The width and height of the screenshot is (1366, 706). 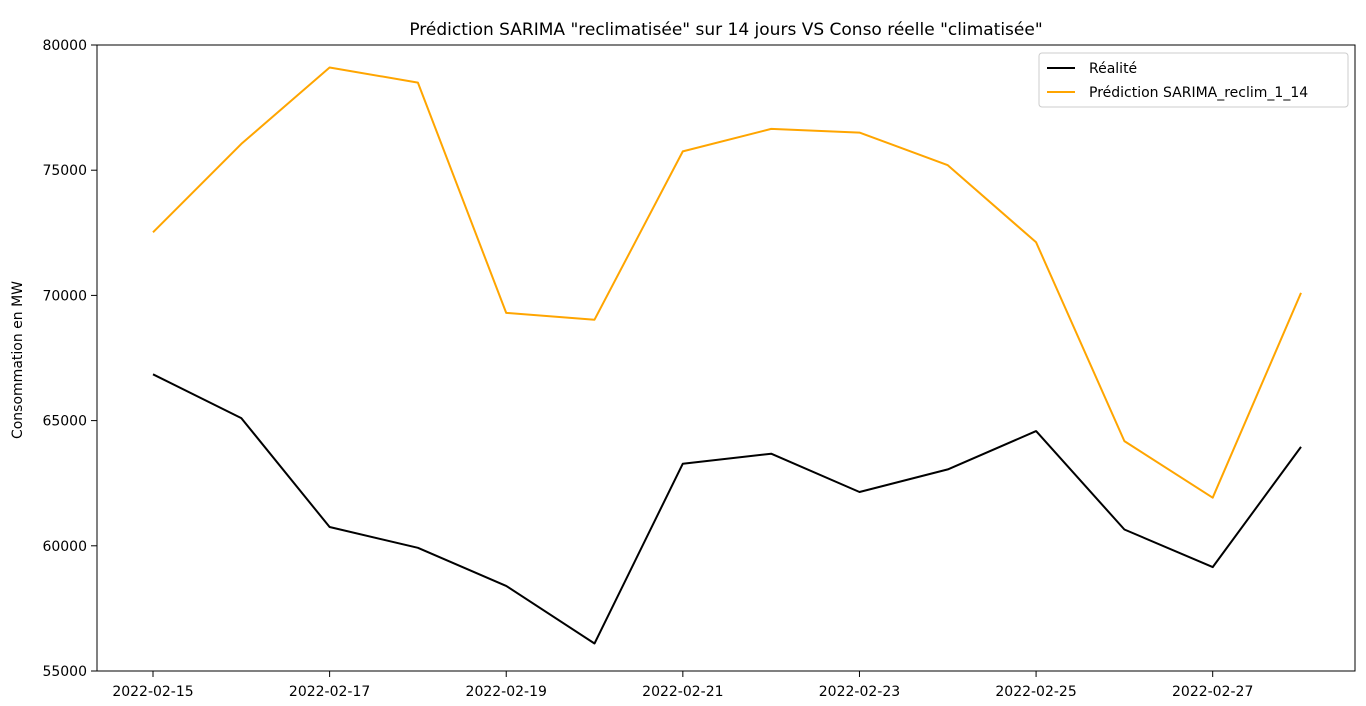 What do you see at coordinates (1035, 692) in the screenshot?
I see `x-tick-label: 2022-02-25` at bounding box center [1035, 692].